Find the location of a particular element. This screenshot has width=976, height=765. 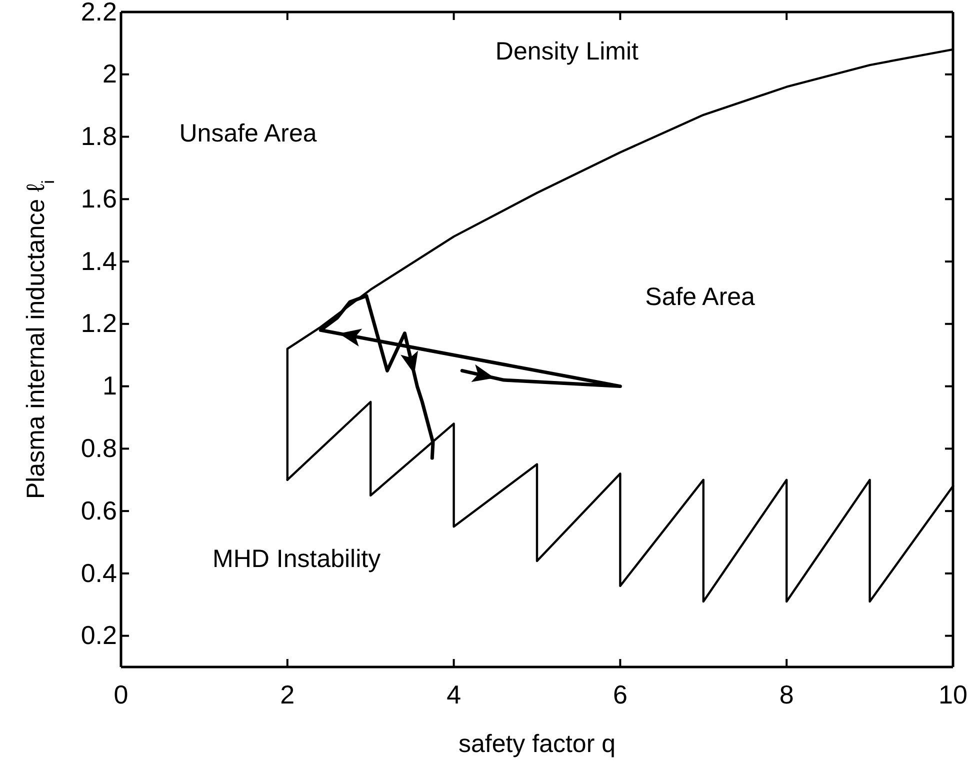

annotation: Density Limit is located at coordinates (567, 51).